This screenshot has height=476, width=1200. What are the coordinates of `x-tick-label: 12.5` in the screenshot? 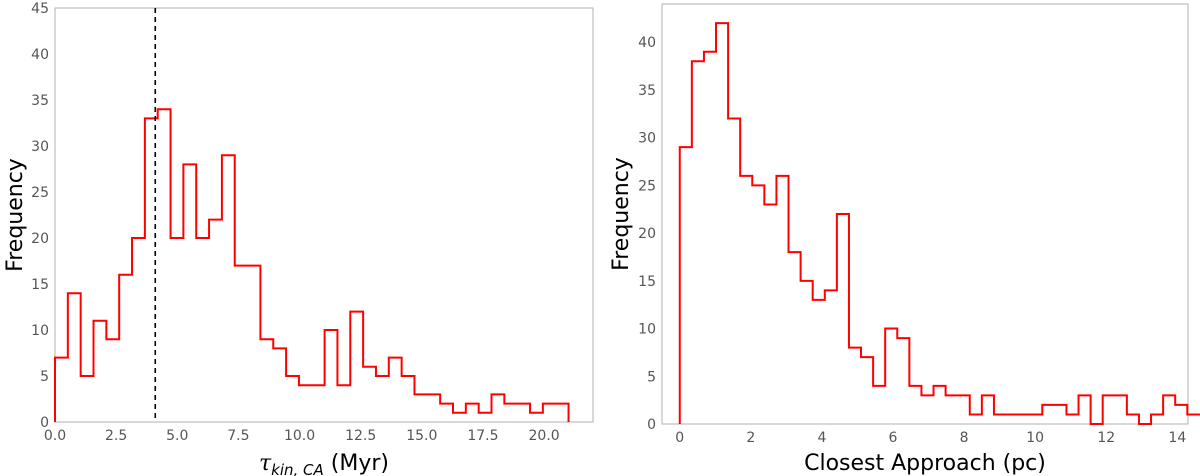 It's located at (360, 436).